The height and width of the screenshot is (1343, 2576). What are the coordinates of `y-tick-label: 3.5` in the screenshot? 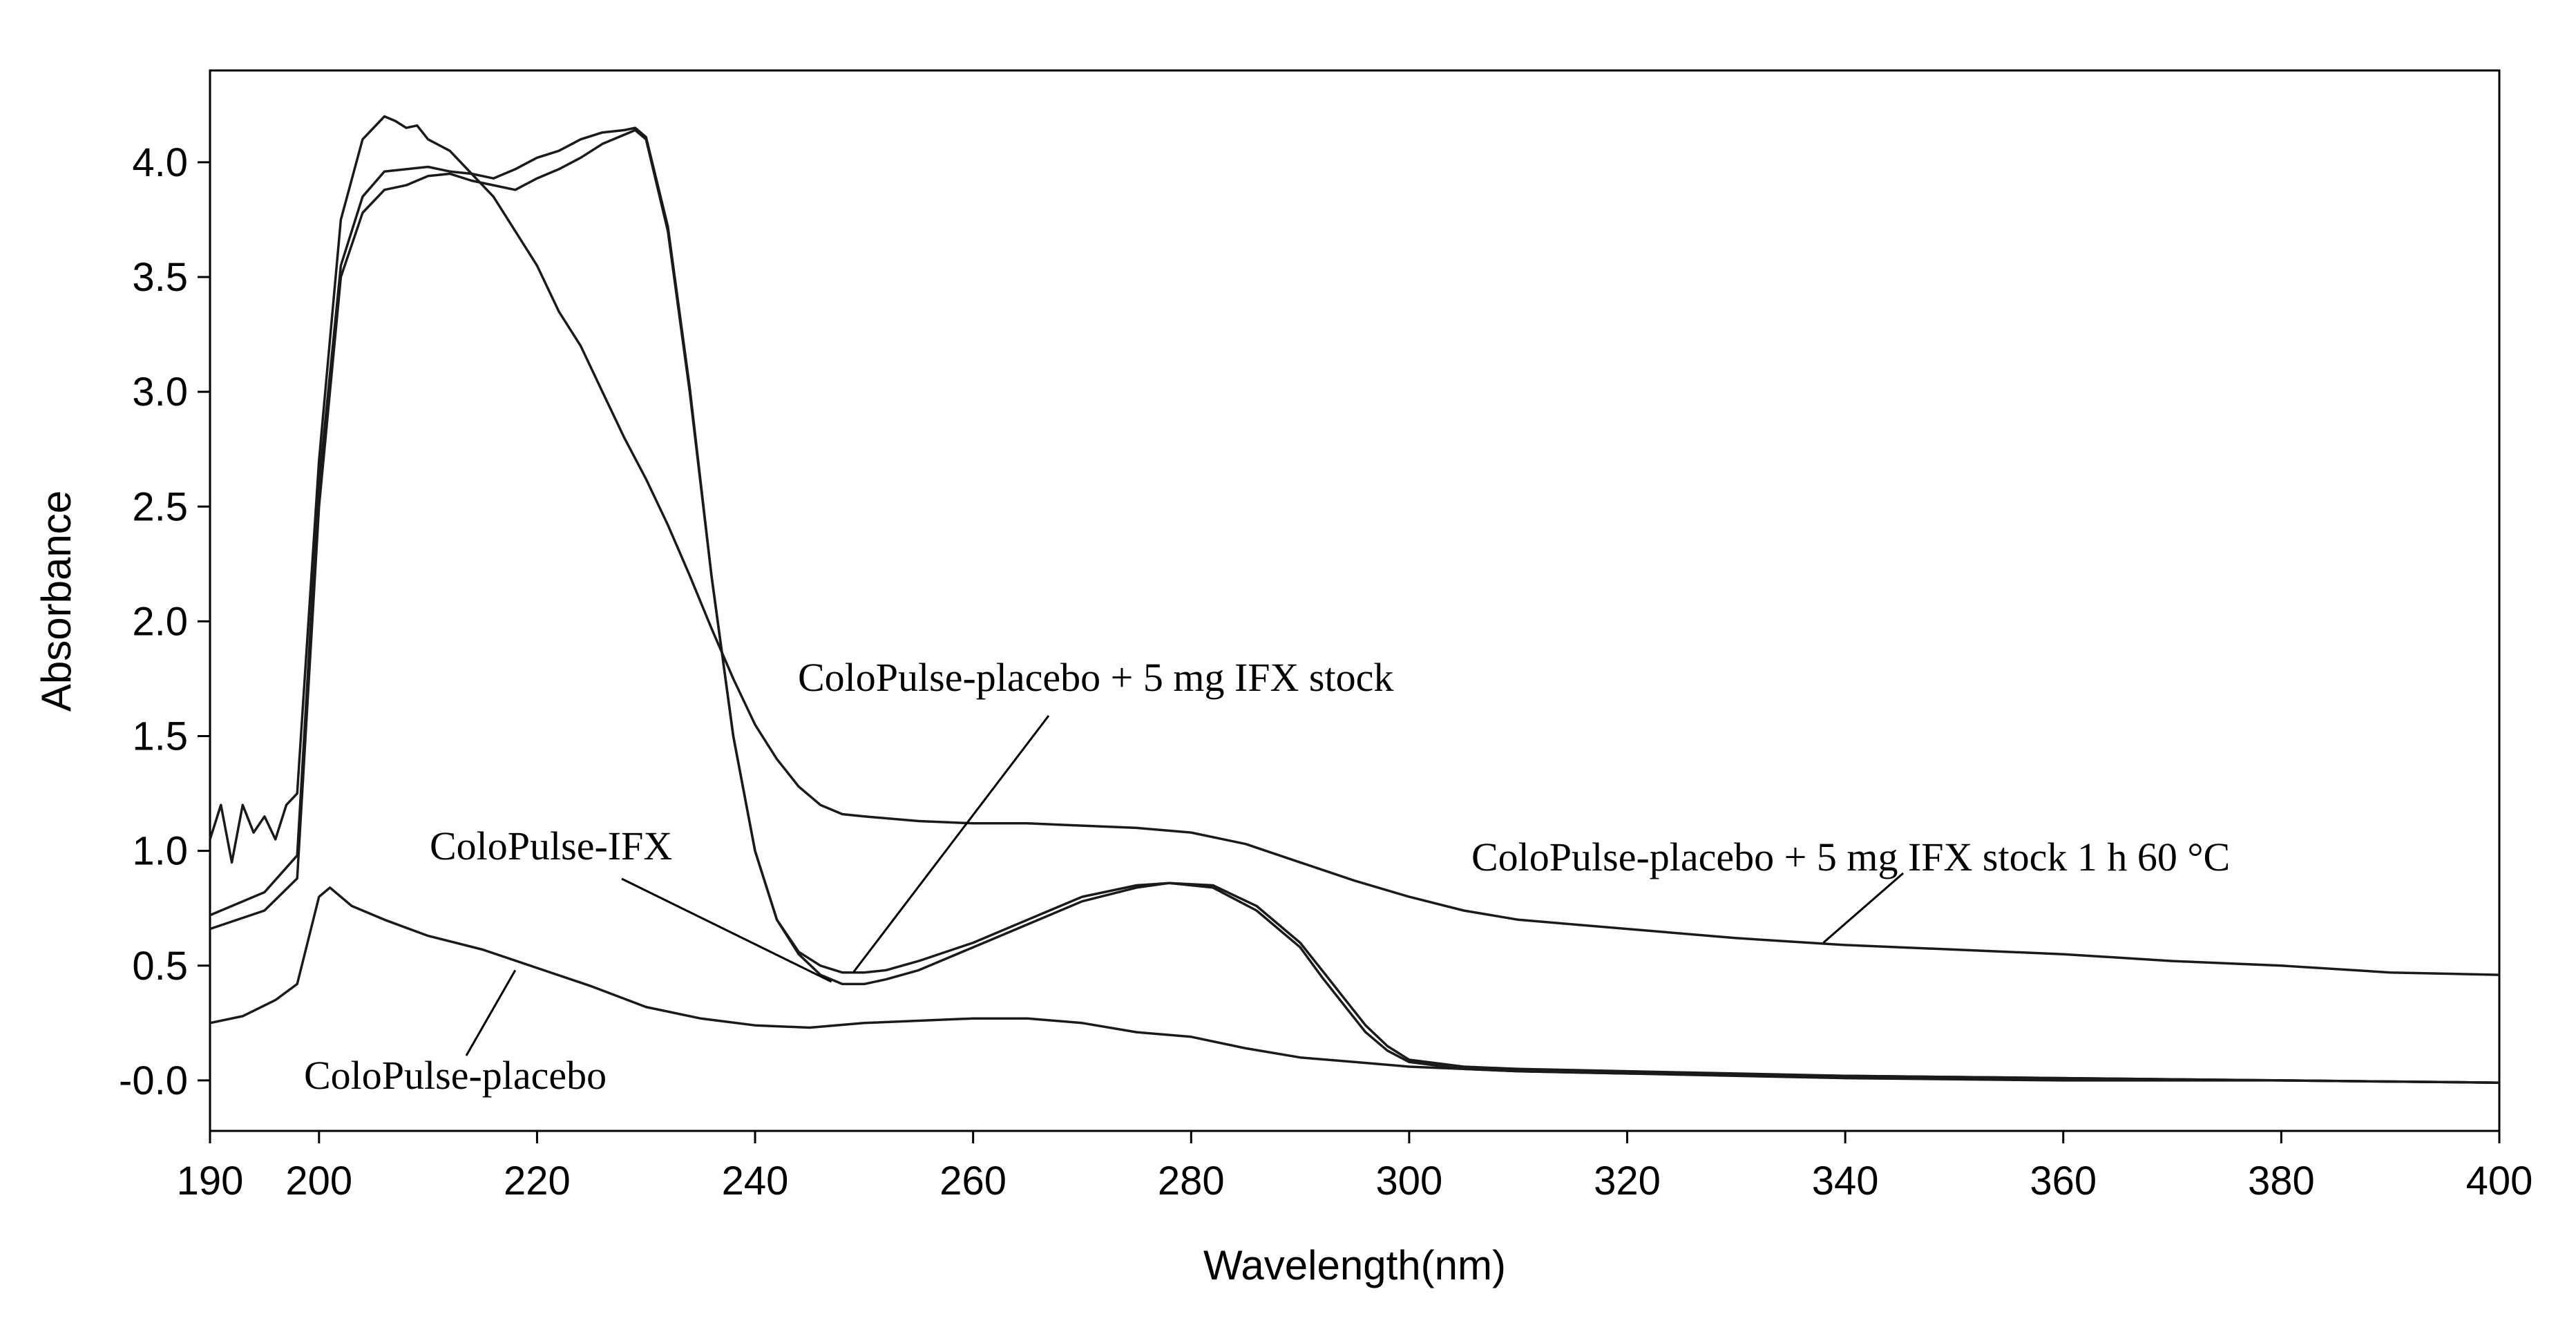 It's located at (160, 277).